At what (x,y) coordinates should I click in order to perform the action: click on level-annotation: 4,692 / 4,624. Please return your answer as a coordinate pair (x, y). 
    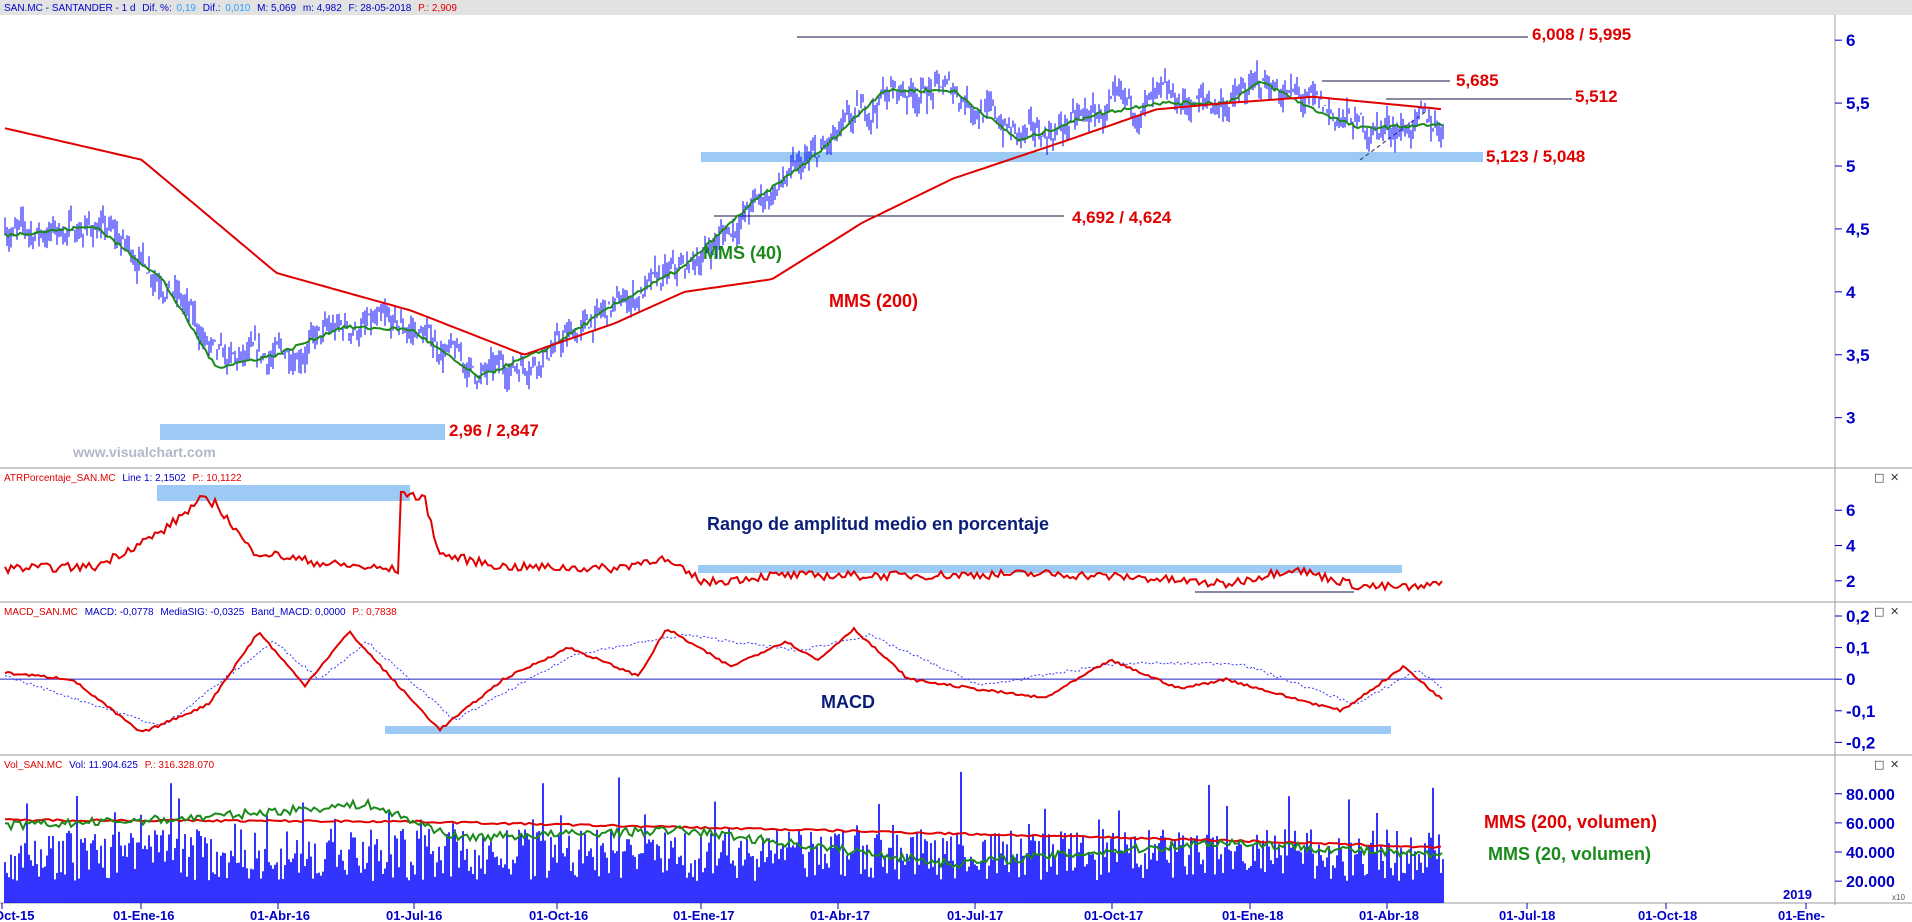
    Looking at the image, I should click on (1122, 217).